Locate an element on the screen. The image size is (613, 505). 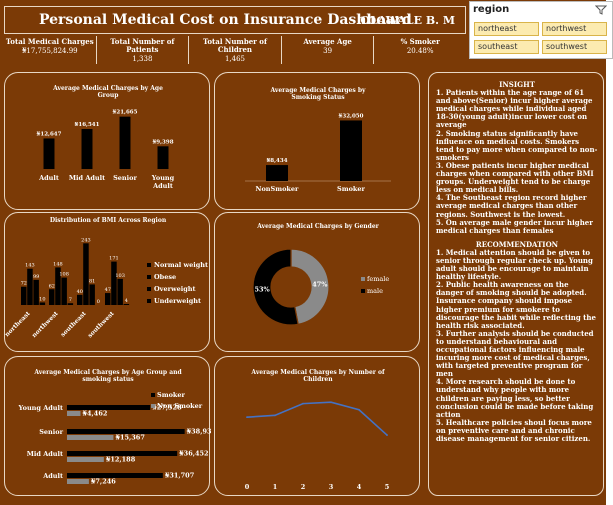
donut-slice is located at coordinates (310, 287).